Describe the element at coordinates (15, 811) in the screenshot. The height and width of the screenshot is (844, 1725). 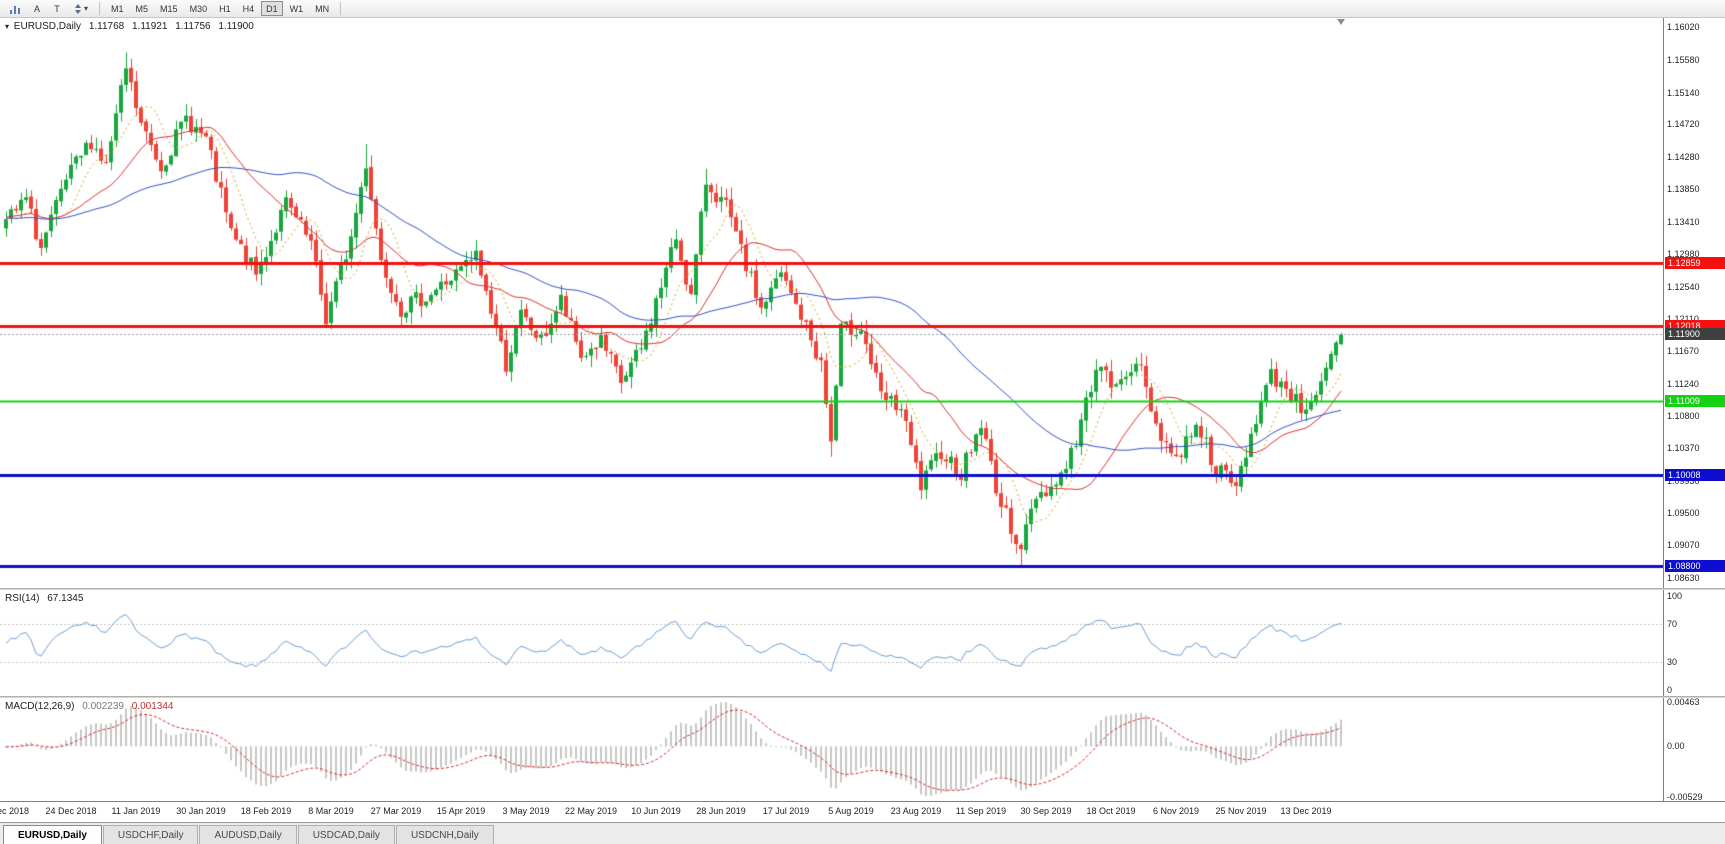
I see `date-label: 5 Dec 2018` at that location.